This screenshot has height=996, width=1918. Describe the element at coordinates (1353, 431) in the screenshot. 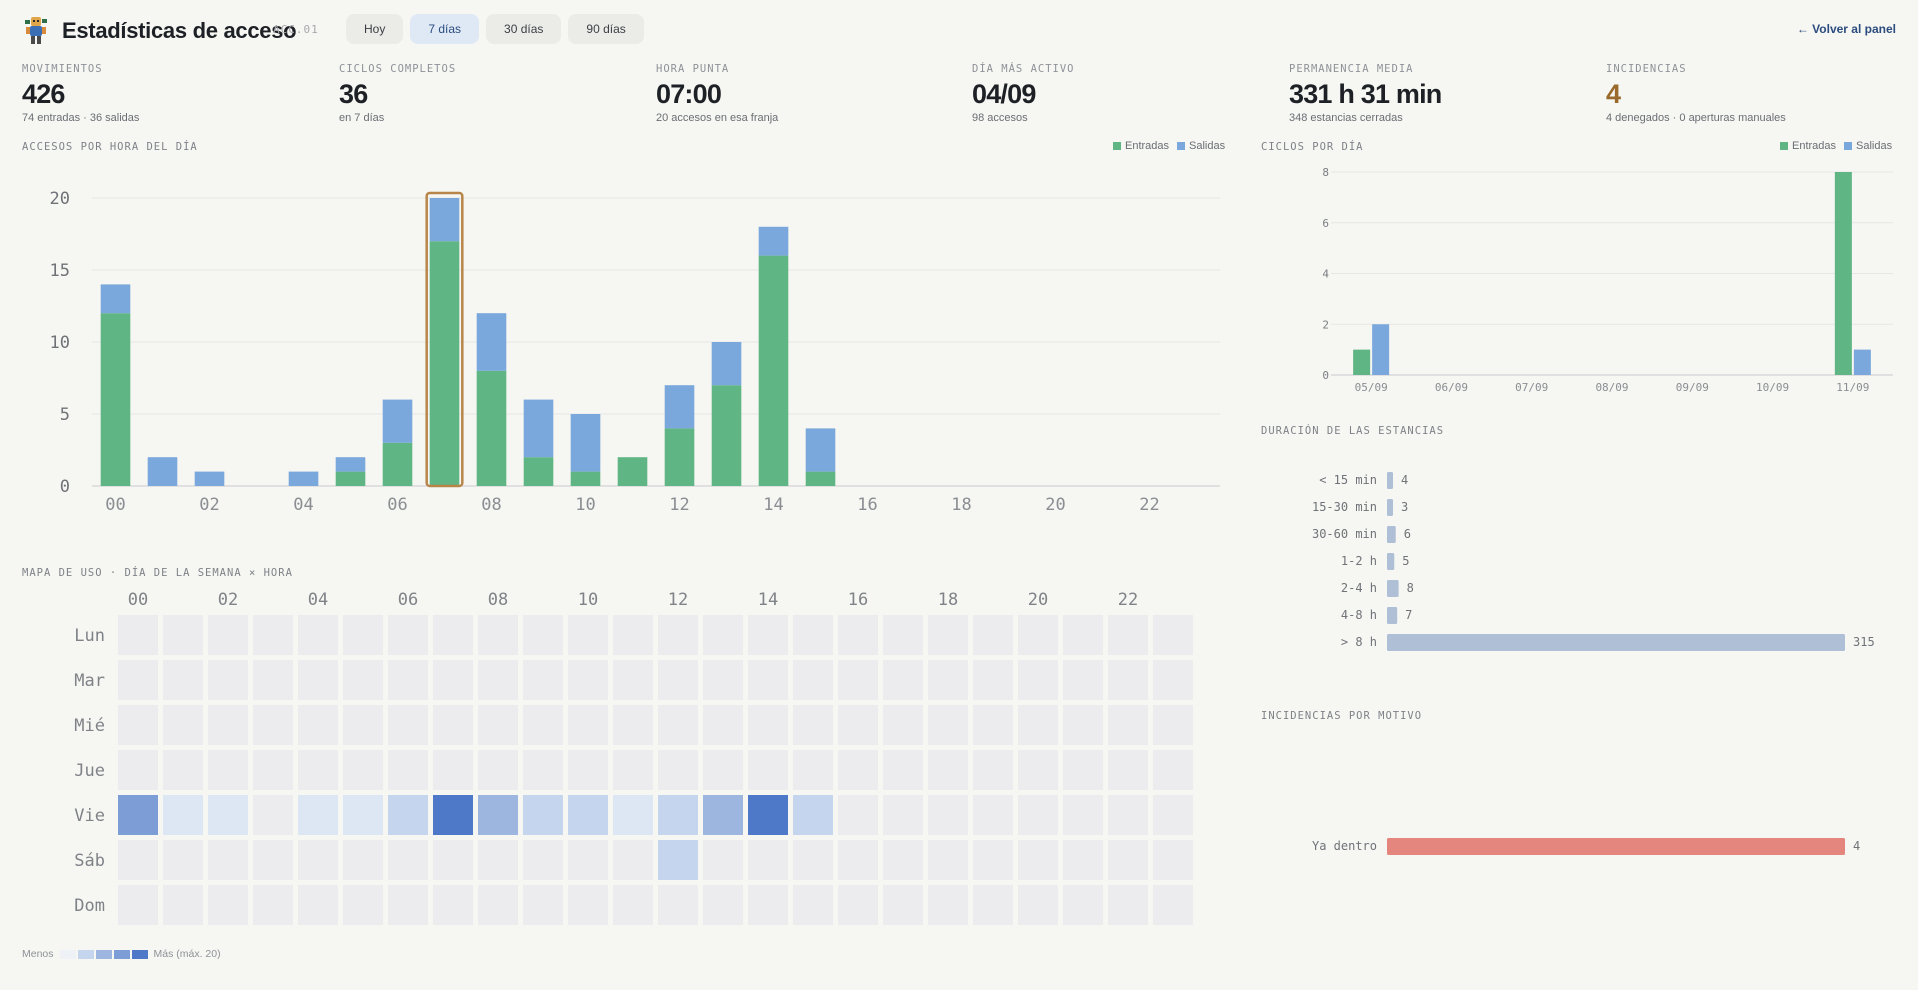

I see `durations-title: DURACIÓN DE LAS ESTANCIAS` at that location.